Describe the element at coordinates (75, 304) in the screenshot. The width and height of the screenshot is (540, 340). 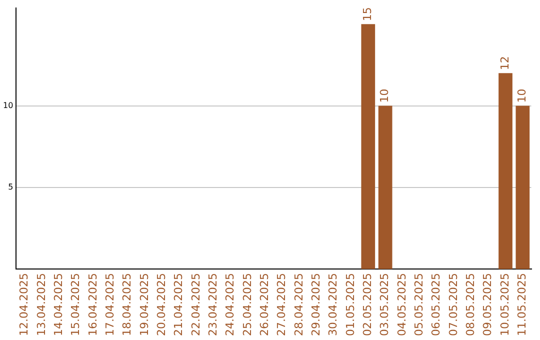
I see `x-tick-label: 15.04.2025` at that location.